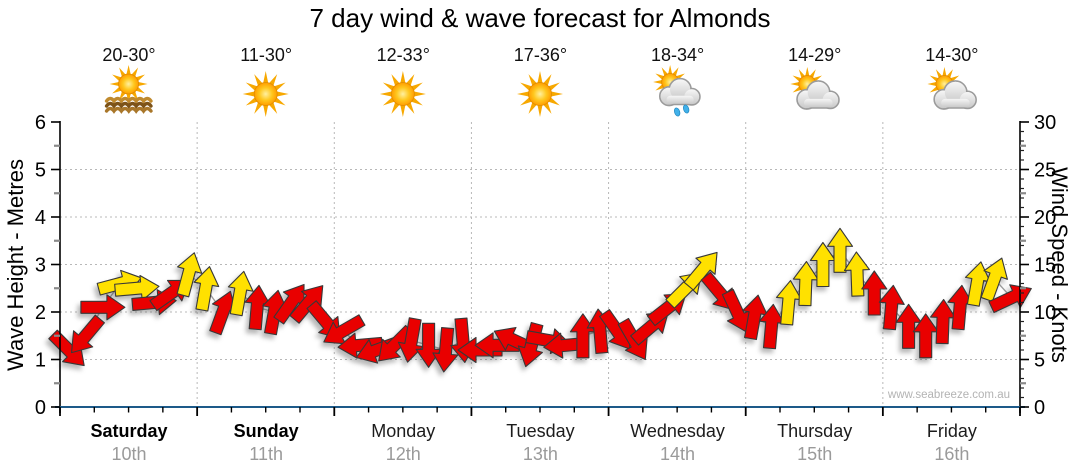 This screenshot has height=475, width=1080. What do you see at coordinates (266, 55) in the screenshot?
I see `day-temperature-range: 11-30°` at bounding box center [266, 55].